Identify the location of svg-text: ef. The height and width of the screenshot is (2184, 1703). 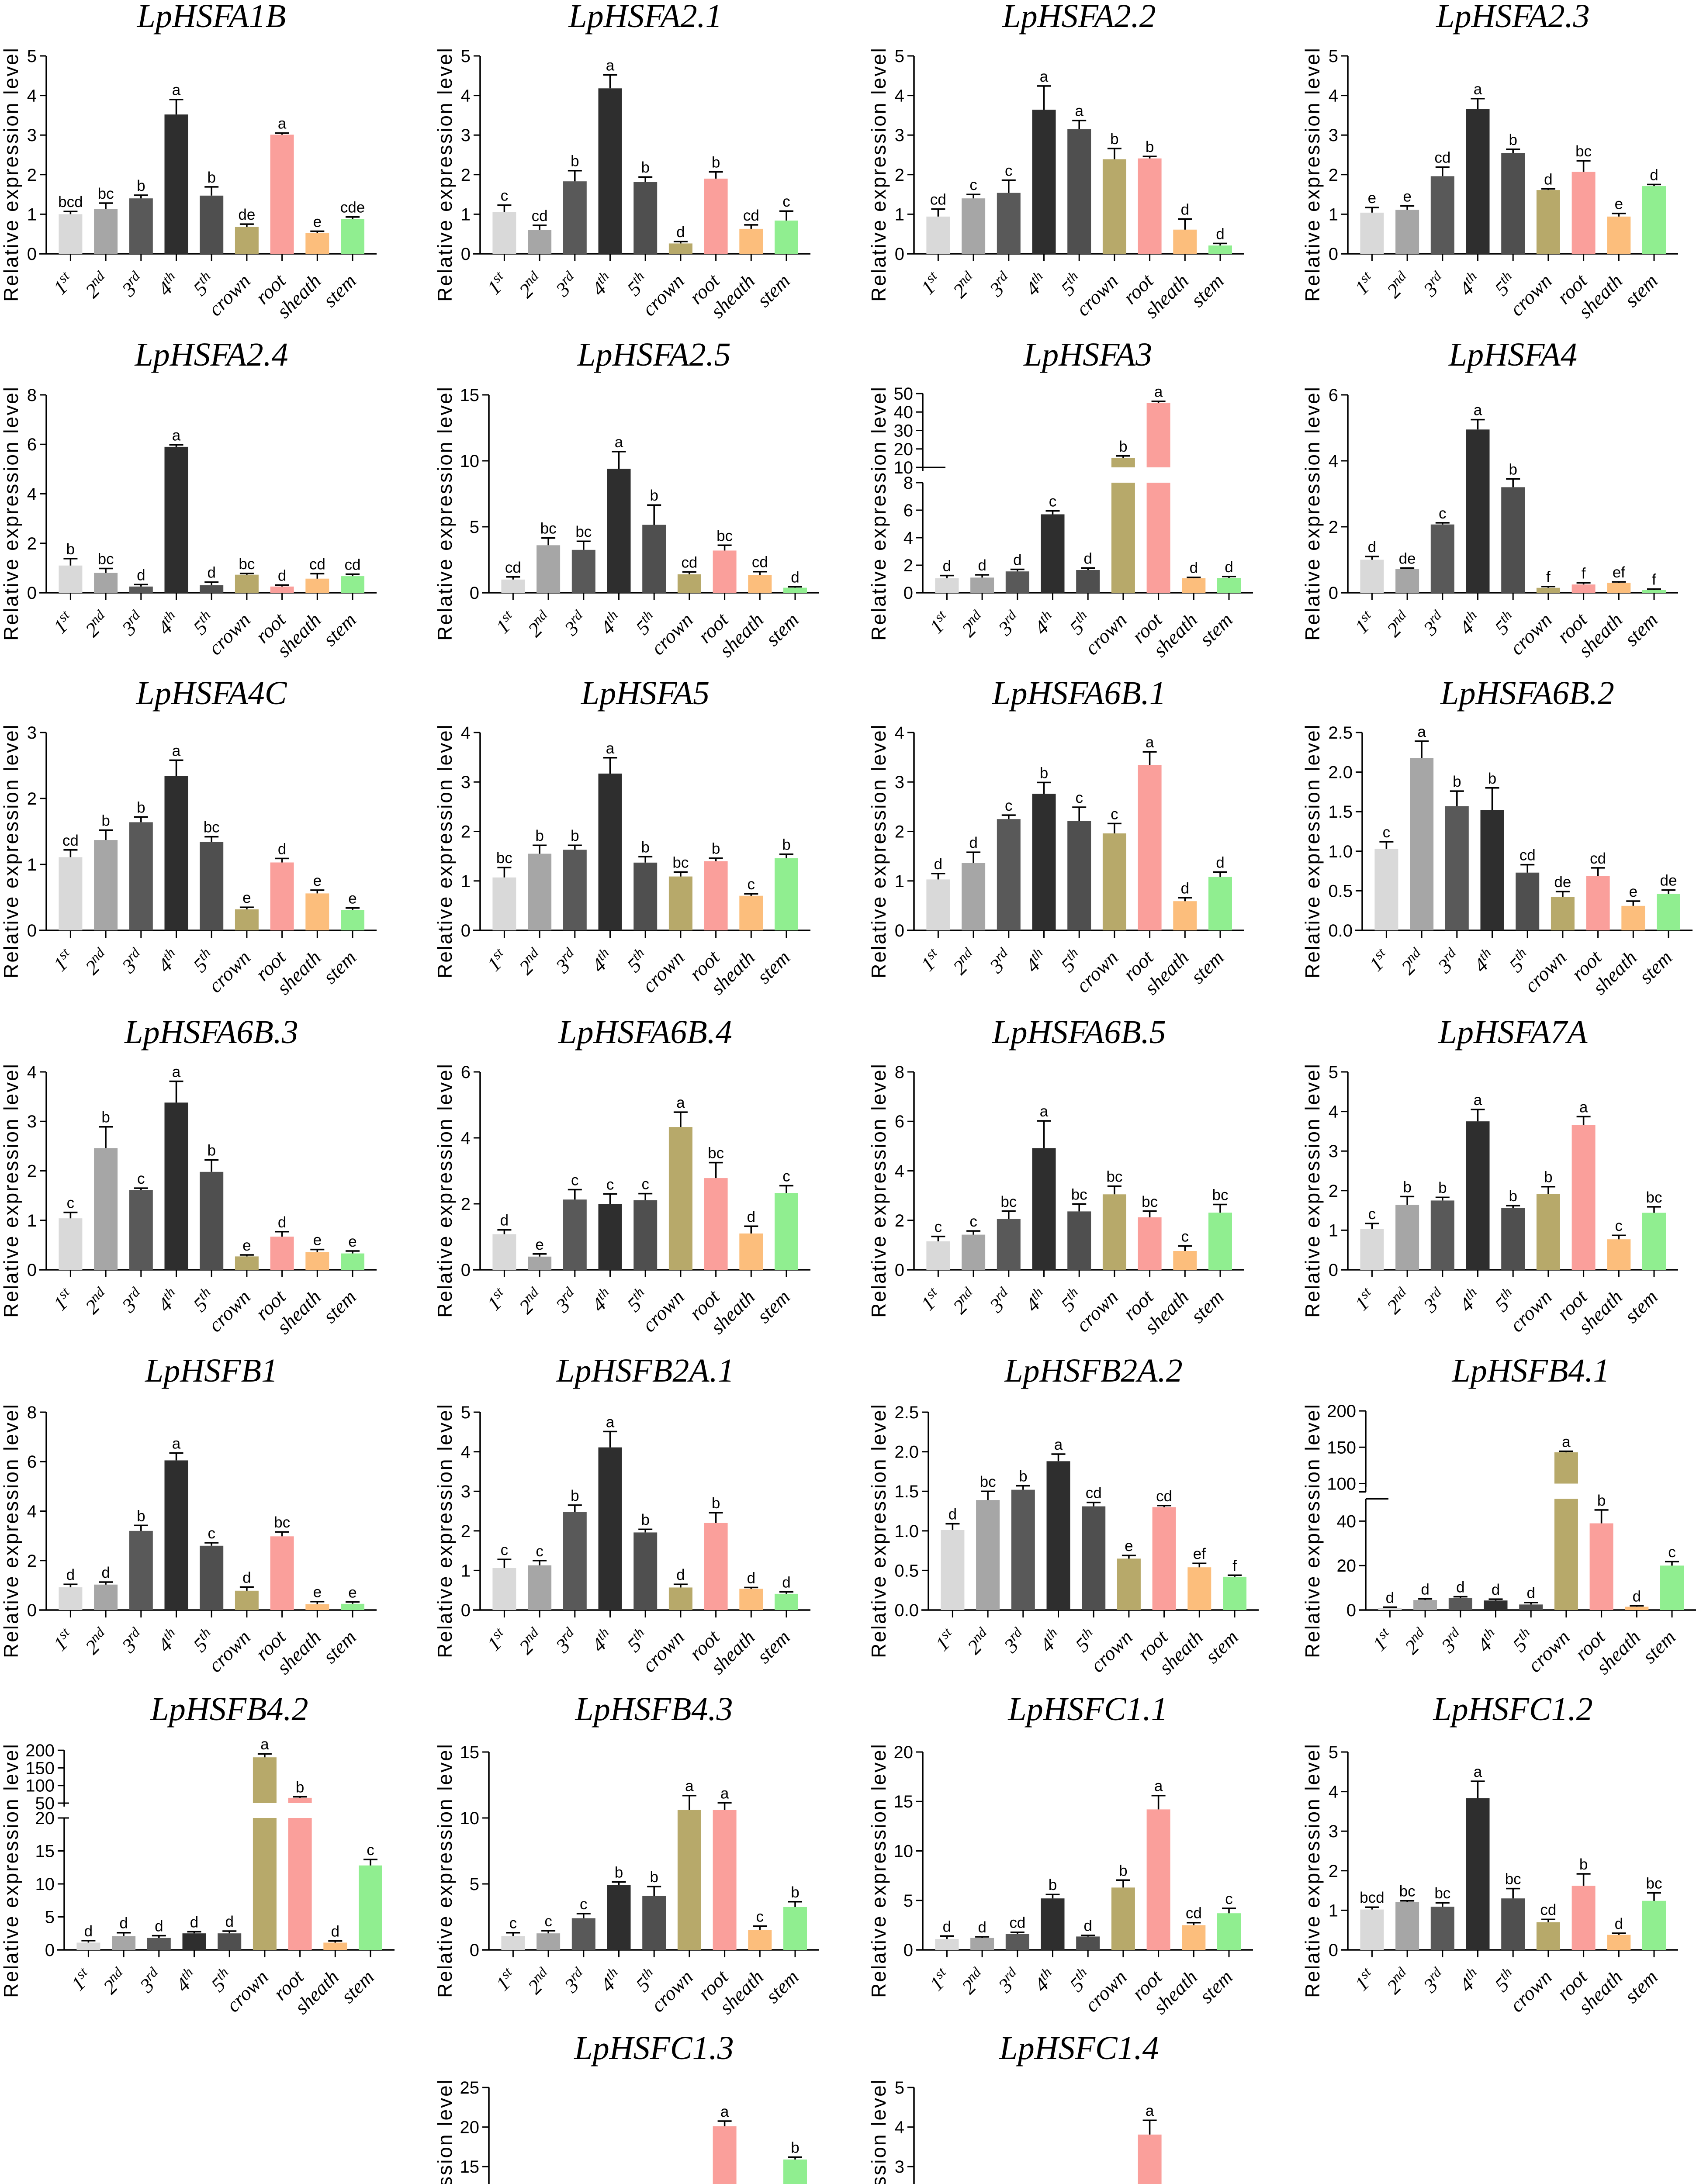
(1199, 1553).